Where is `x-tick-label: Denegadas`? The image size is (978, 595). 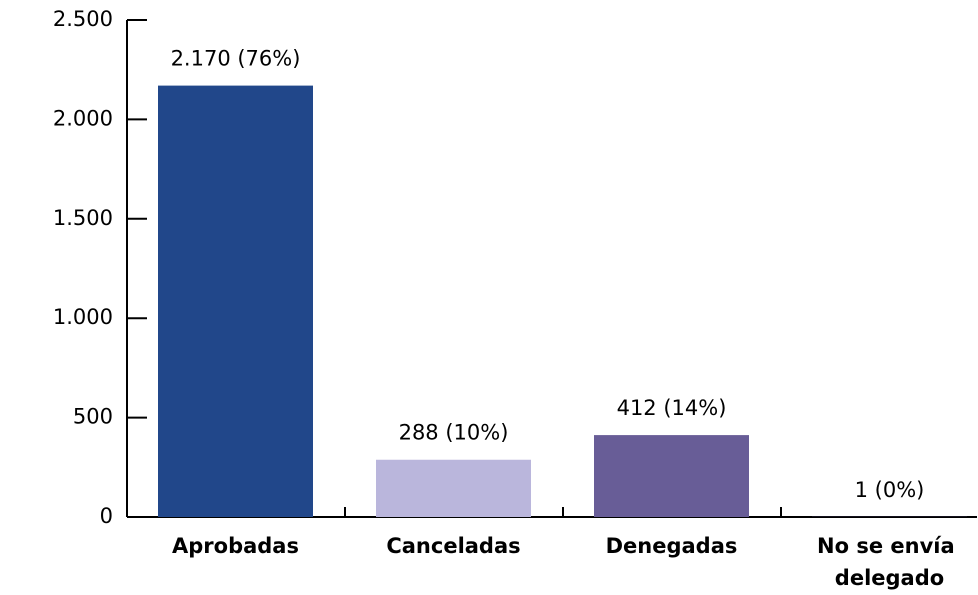 x-tick-label: Denegadas is located at coordinates (672, 546).